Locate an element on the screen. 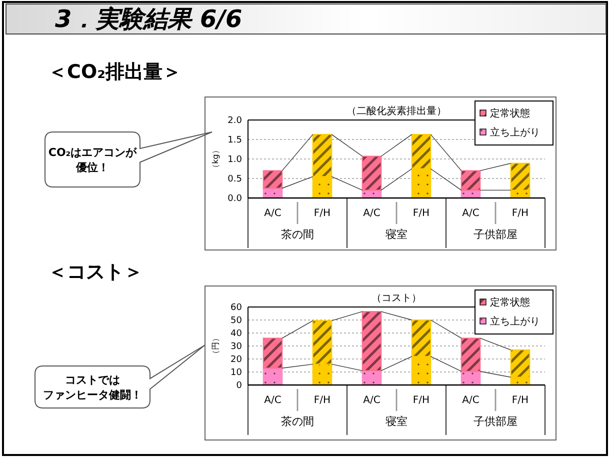  y-tick-label: 2.0 is located at coordinates (235, 121).